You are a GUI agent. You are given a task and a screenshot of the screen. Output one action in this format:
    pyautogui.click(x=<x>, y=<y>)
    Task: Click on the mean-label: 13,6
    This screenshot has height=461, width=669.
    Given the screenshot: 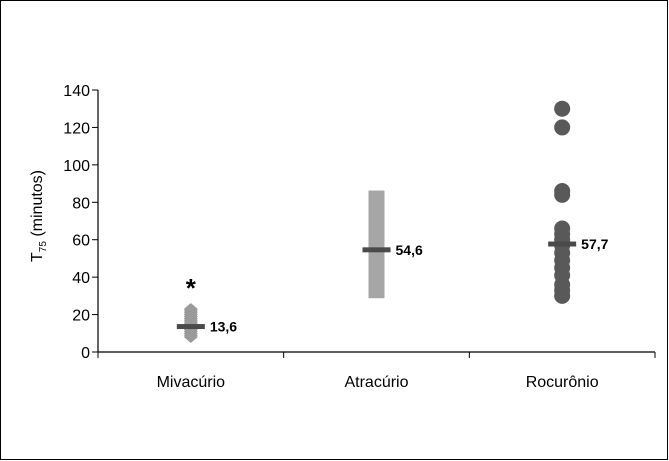 What is the action you would take?
    pyautogui.click(x=223, y=327)
    